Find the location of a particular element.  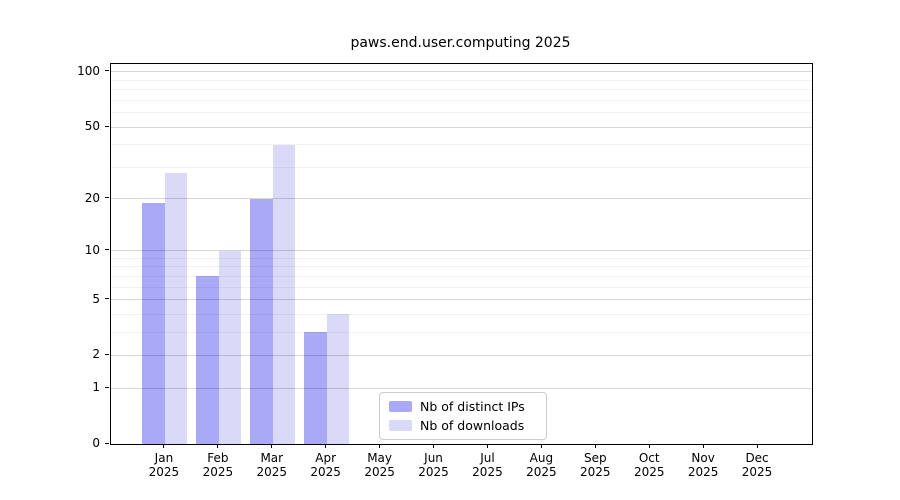

x-axis-tick-mark-jul is located at coordinates (487, 446).